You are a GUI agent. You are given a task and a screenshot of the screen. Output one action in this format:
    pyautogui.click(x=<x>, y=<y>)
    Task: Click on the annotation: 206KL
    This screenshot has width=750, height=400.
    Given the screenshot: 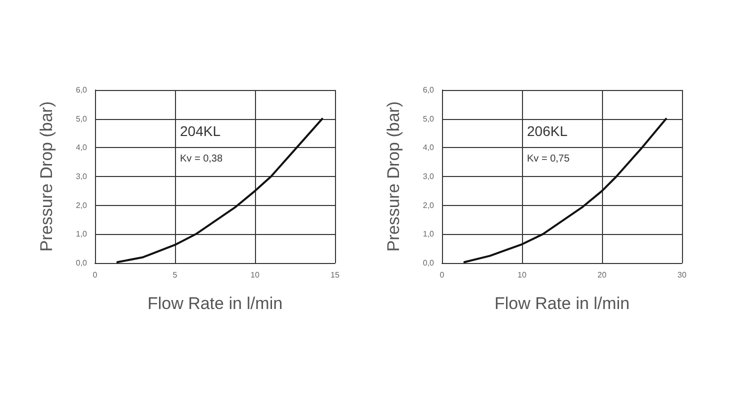 What is the action you would take?
    pyautogui.click(x=547, y=131)
    